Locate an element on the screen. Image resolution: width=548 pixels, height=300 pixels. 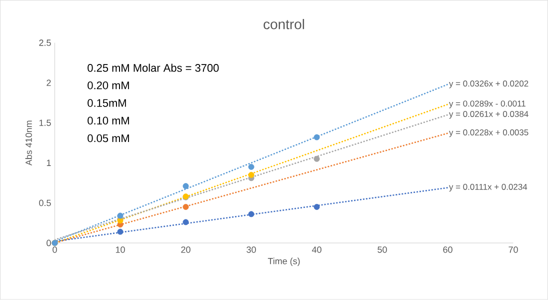
x-tick-label: 40 is located at coordinates (317, 249).